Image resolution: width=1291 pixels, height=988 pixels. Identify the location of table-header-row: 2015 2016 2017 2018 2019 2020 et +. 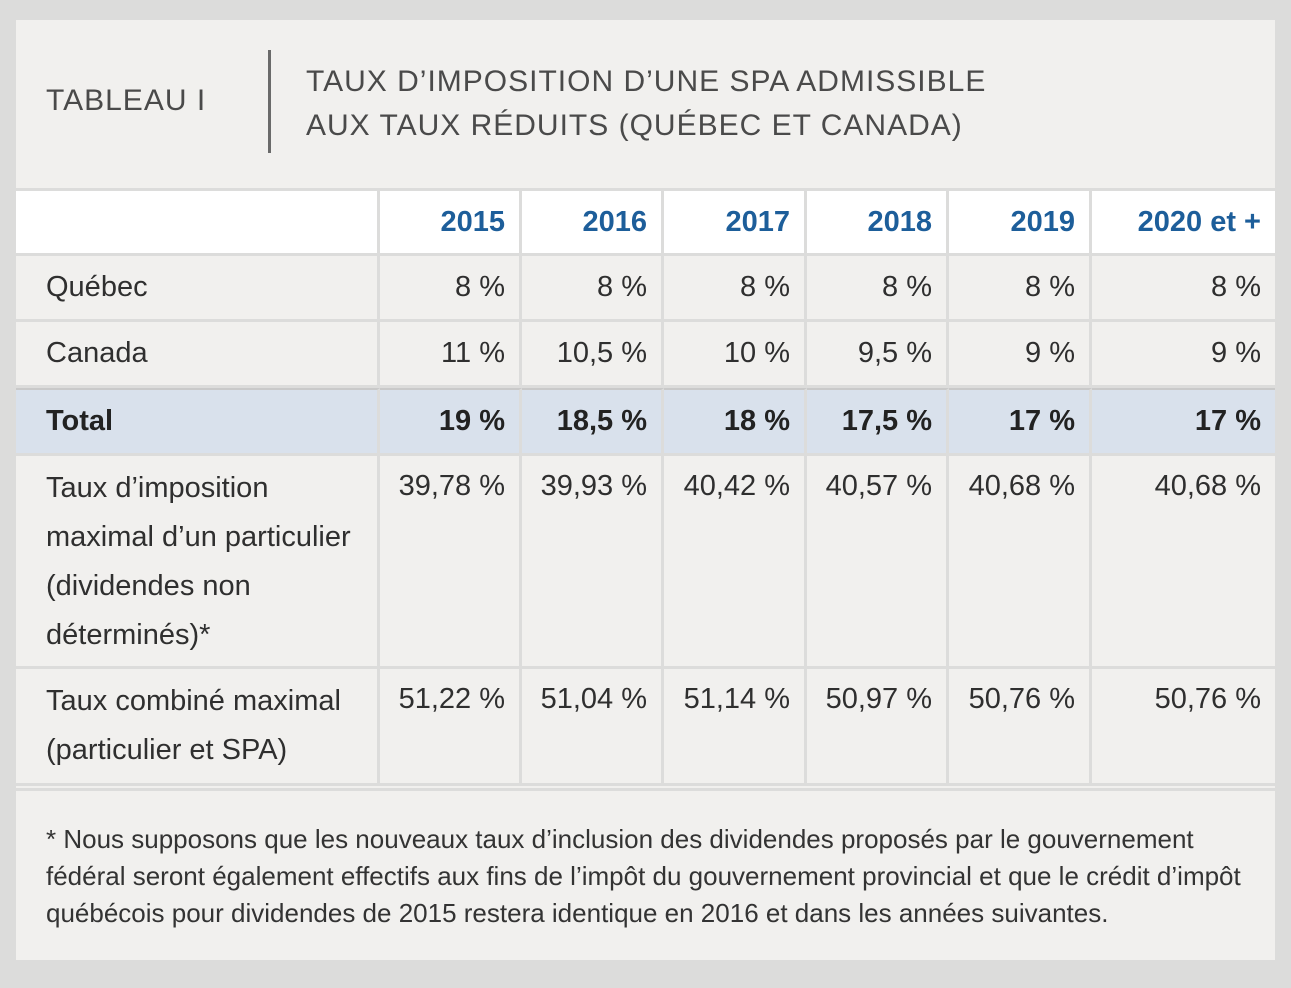
(645, 222).